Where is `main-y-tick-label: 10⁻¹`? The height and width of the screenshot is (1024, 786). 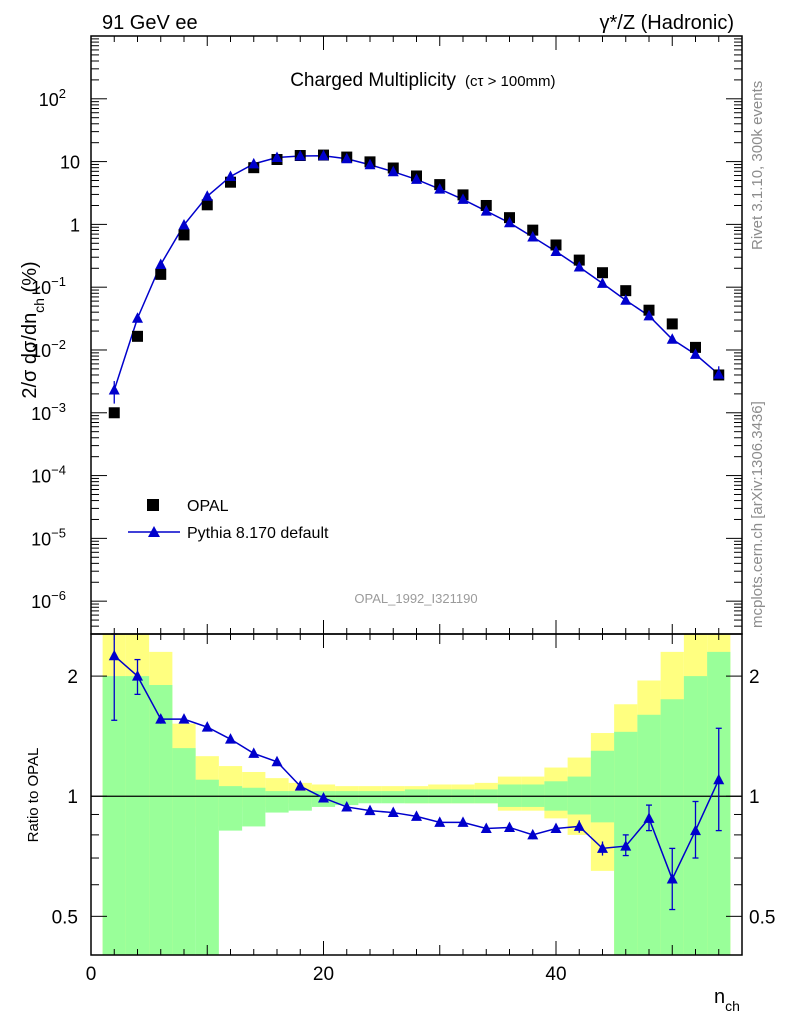
main-y-tick-label: 10⁻¹ is located at coordinates (48, 286).